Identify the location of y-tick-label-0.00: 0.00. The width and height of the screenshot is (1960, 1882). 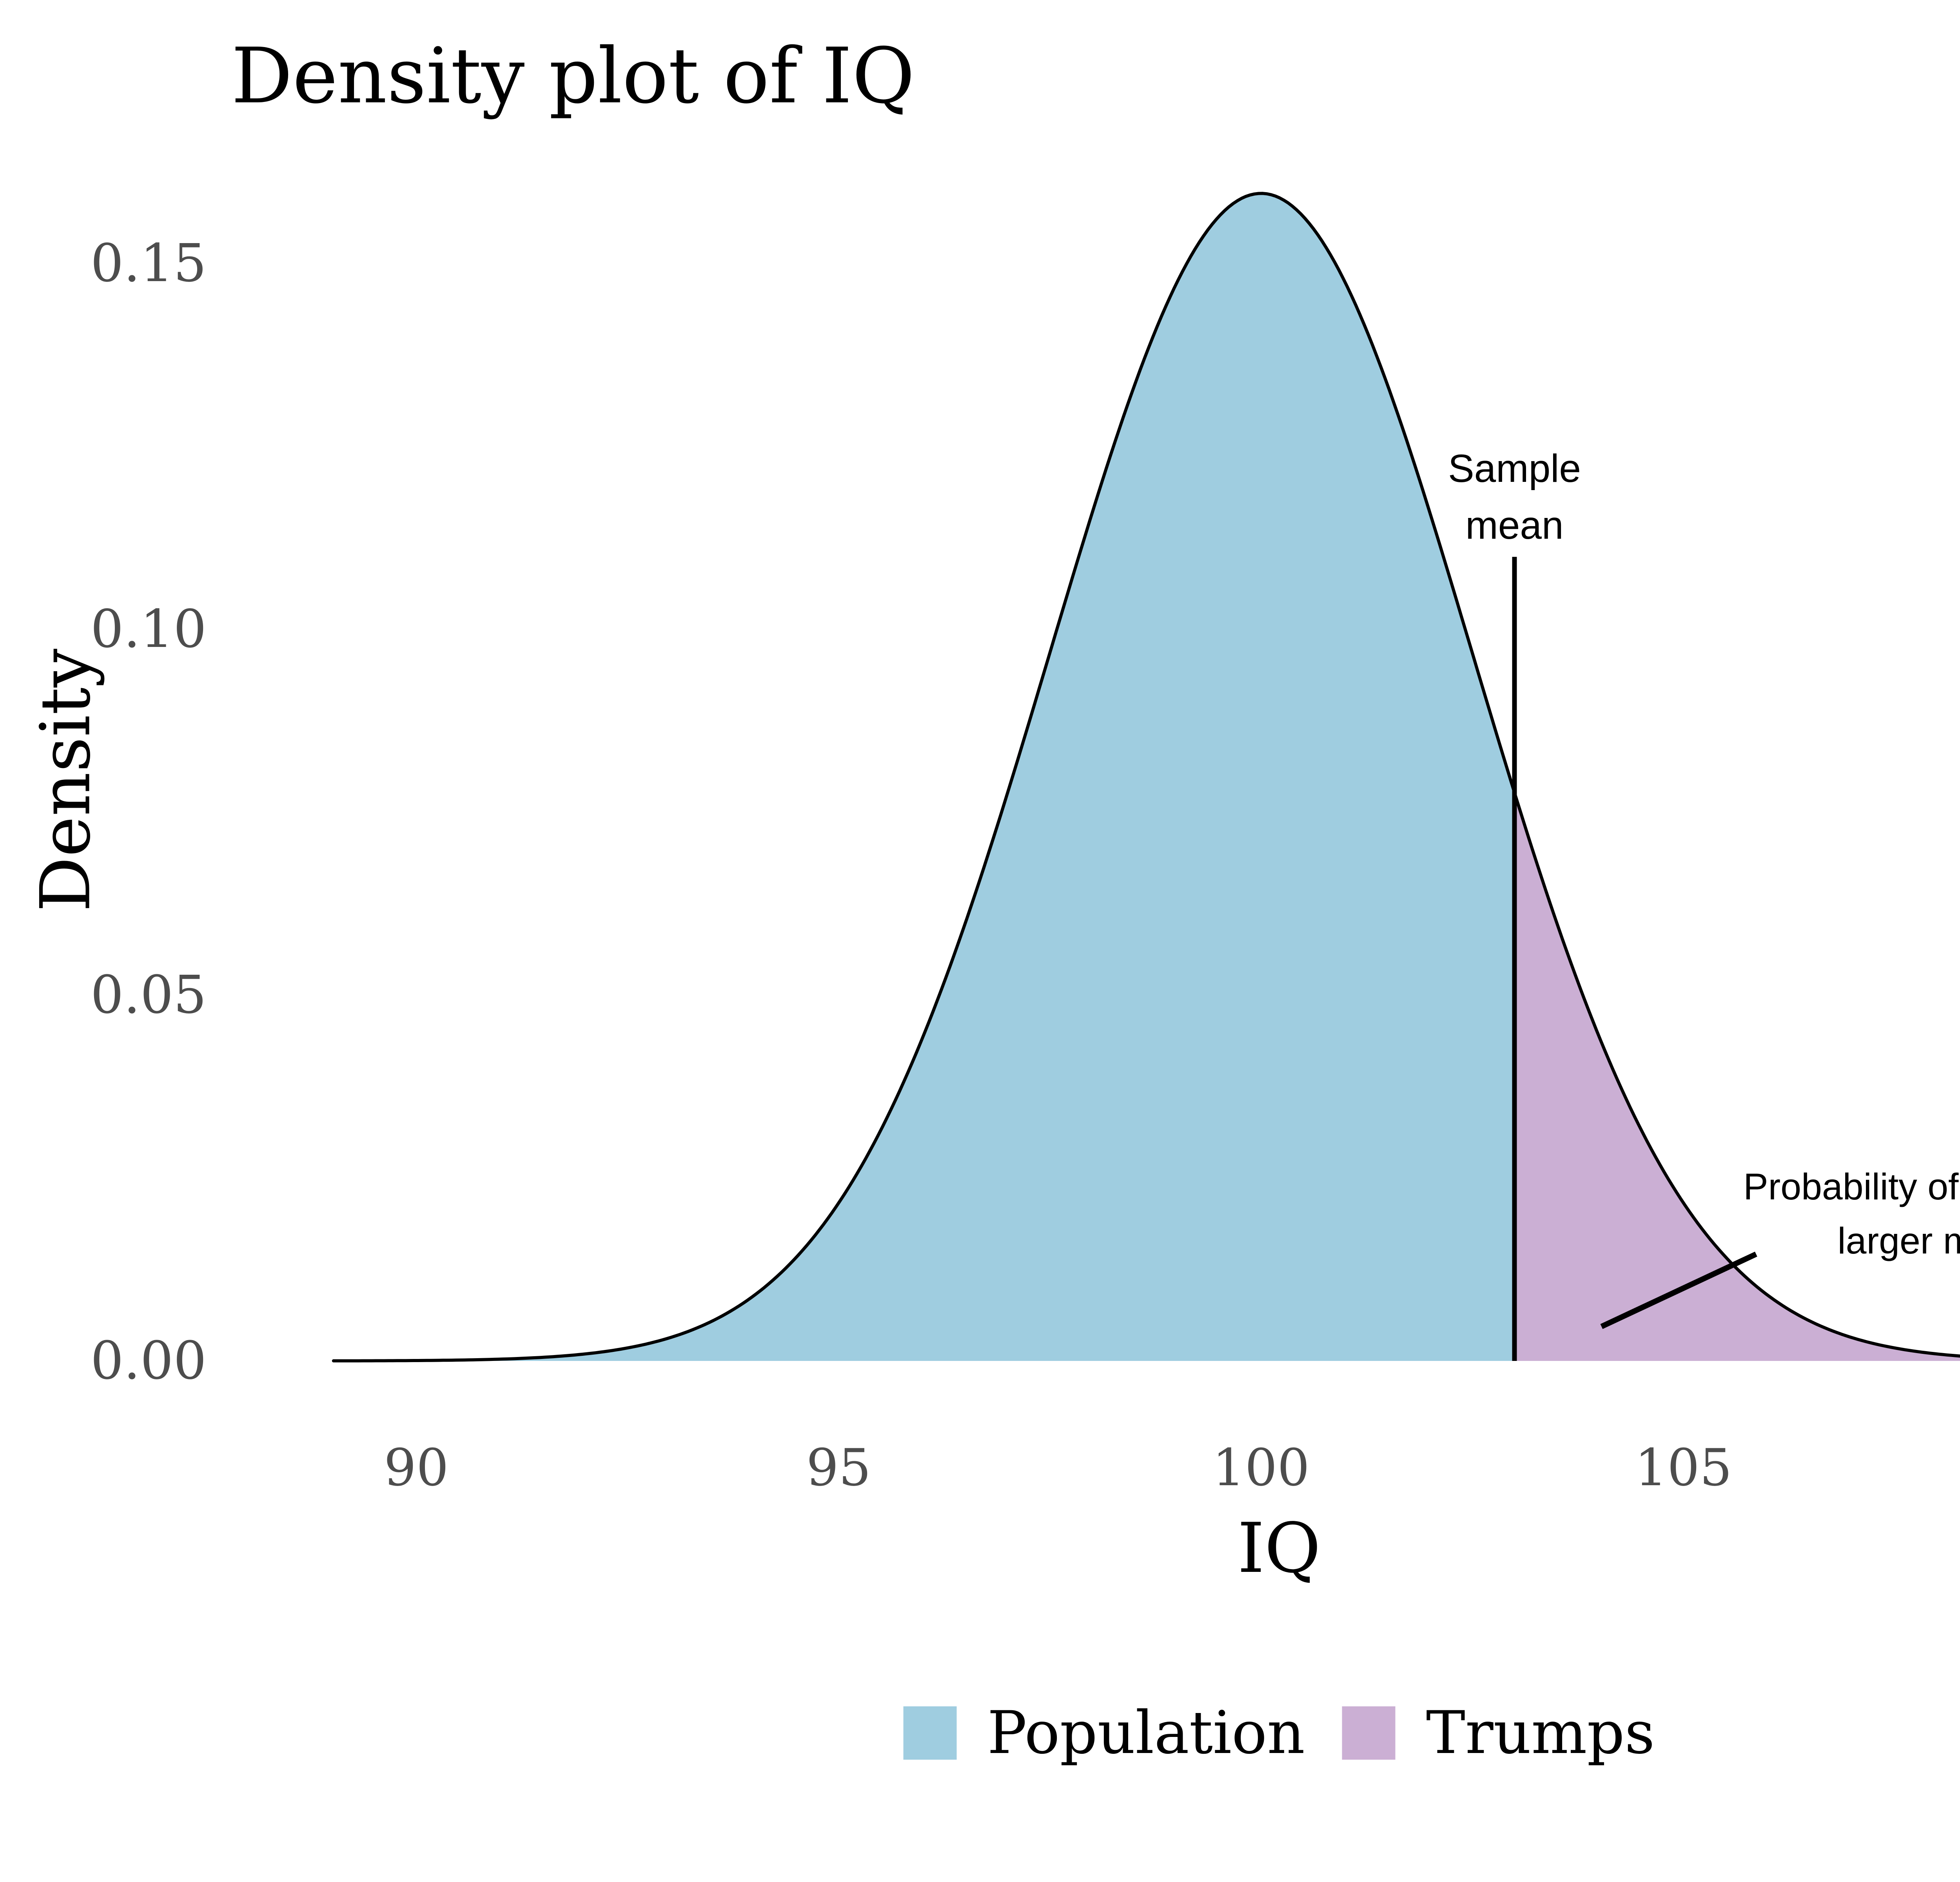
(148, 1361).